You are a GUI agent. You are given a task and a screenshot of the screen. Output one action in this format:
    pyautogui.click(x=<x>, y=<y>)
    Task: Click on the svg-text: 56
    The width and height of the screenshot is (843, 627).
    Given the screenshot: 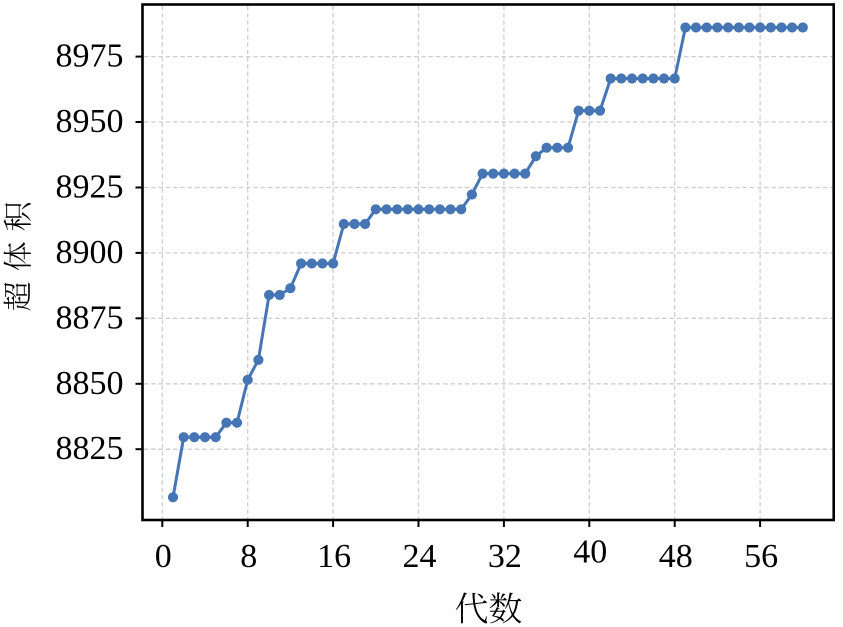 What is the action you would take?
    pyautogui.click(x=761, y=556)
    